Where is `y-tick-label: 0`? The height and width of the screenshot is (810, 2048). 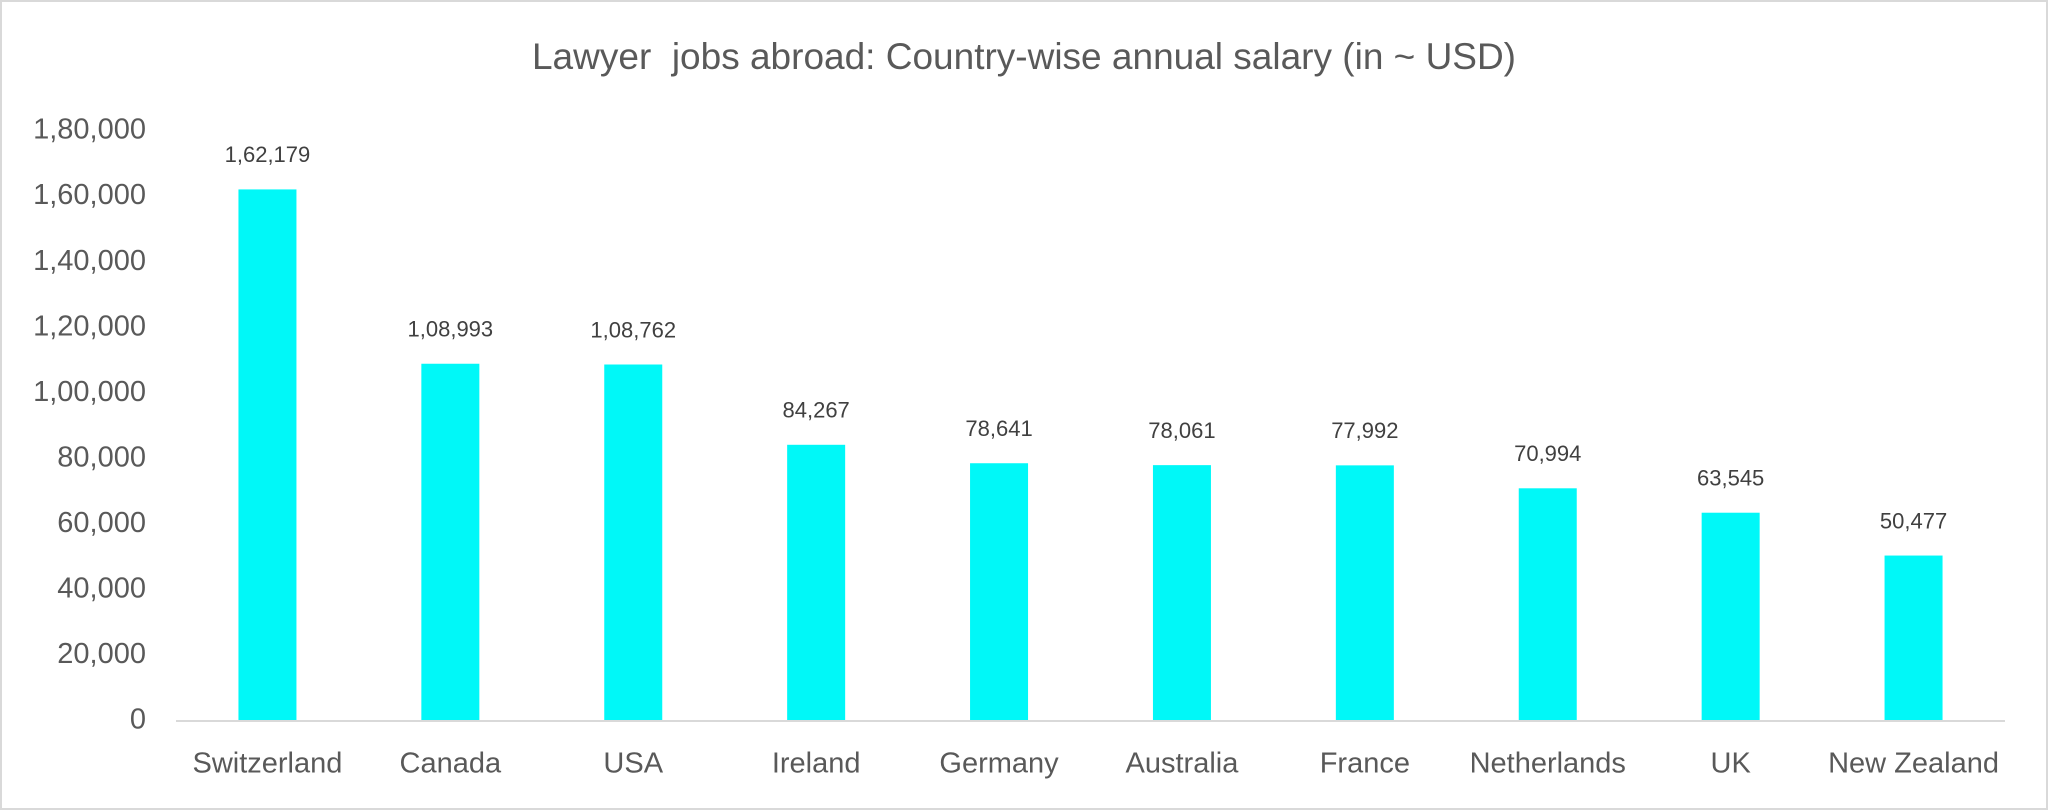
y-tick-label: 0 is located at coordinates (138, 720).